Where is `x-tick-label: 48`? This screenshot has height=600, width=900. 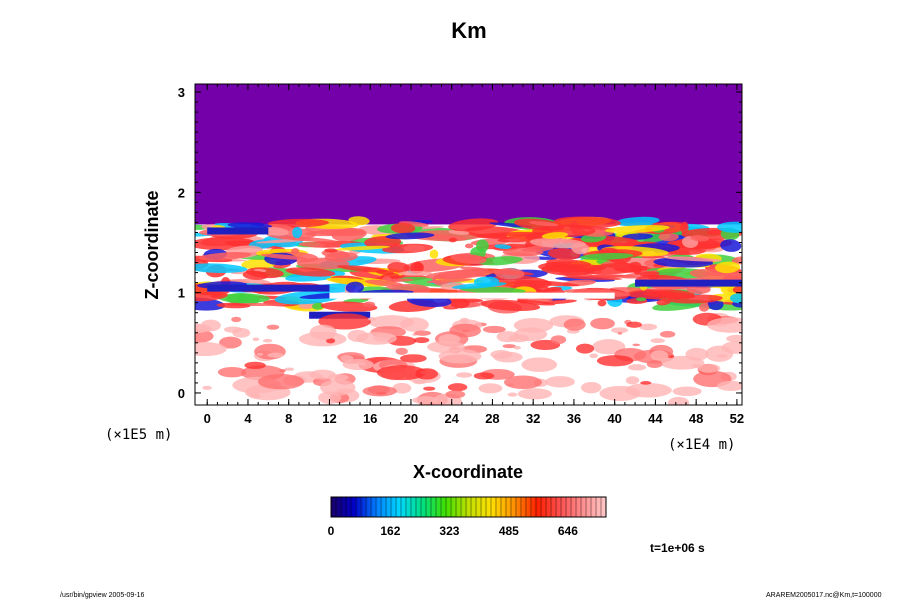 x-tick-label: 48 is located at coordinates (696, 418).